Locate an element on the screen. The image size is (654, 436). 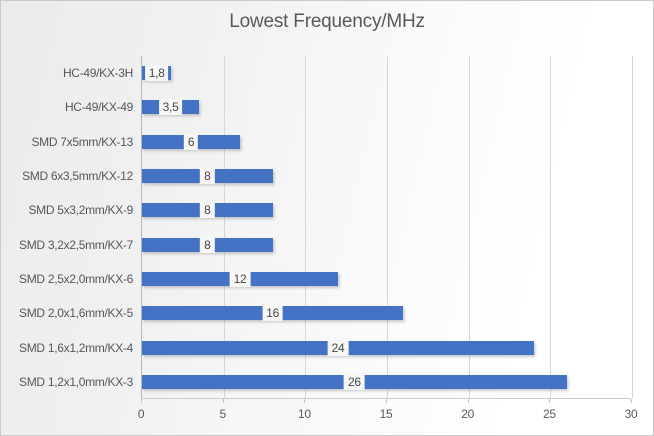
category-label: SMD 7x5mm/KX-13 is located at coordinates (82, 141).